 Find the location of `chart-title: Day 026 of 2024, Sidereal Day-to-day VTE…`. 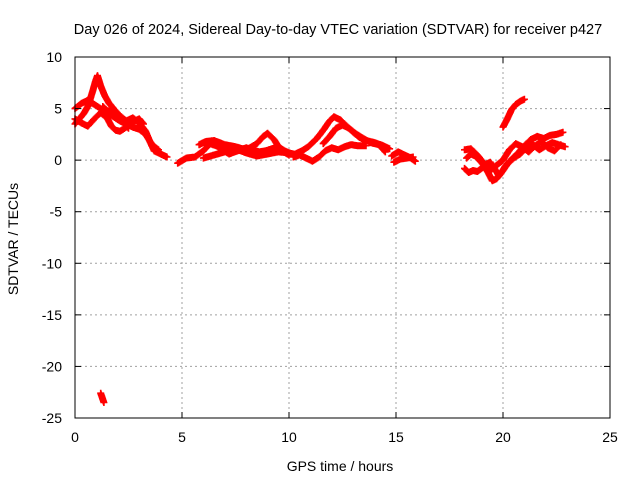

chart-title: Day 026 of 2024, Sidereal Day-to-day VTE… is located at coordinates (338, 30).